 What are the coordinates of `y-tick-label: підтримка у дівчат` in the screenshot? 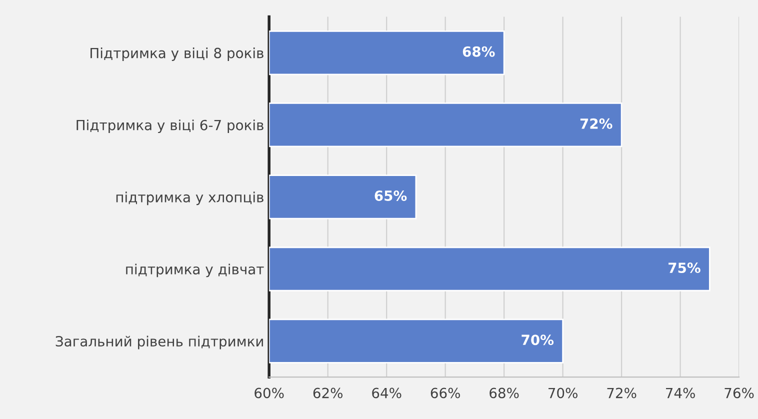 It's located at (195, 271).